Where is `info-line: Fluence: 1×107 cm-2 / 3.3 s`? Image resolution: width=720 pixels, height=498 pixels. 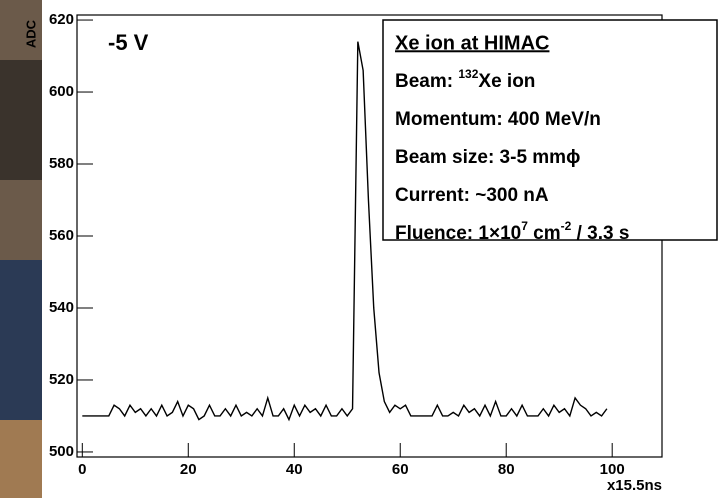 info-line: Fluence: 1×107 cm-2 / 3.3 s is located at coordinates (512, 231).